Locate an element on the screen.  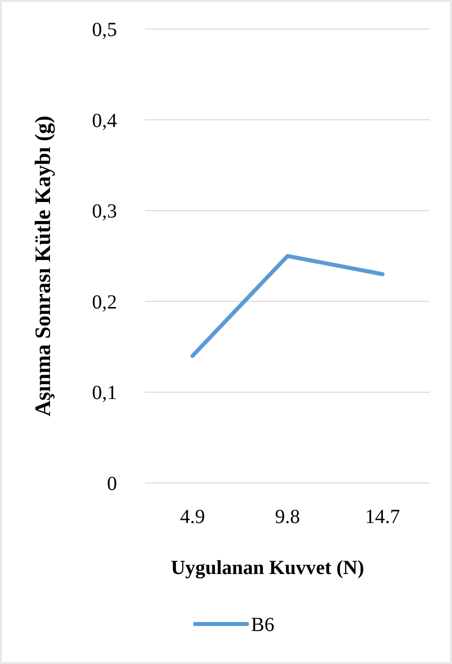
x-tick-label: 14.7 is located at coordinates (382, 517).